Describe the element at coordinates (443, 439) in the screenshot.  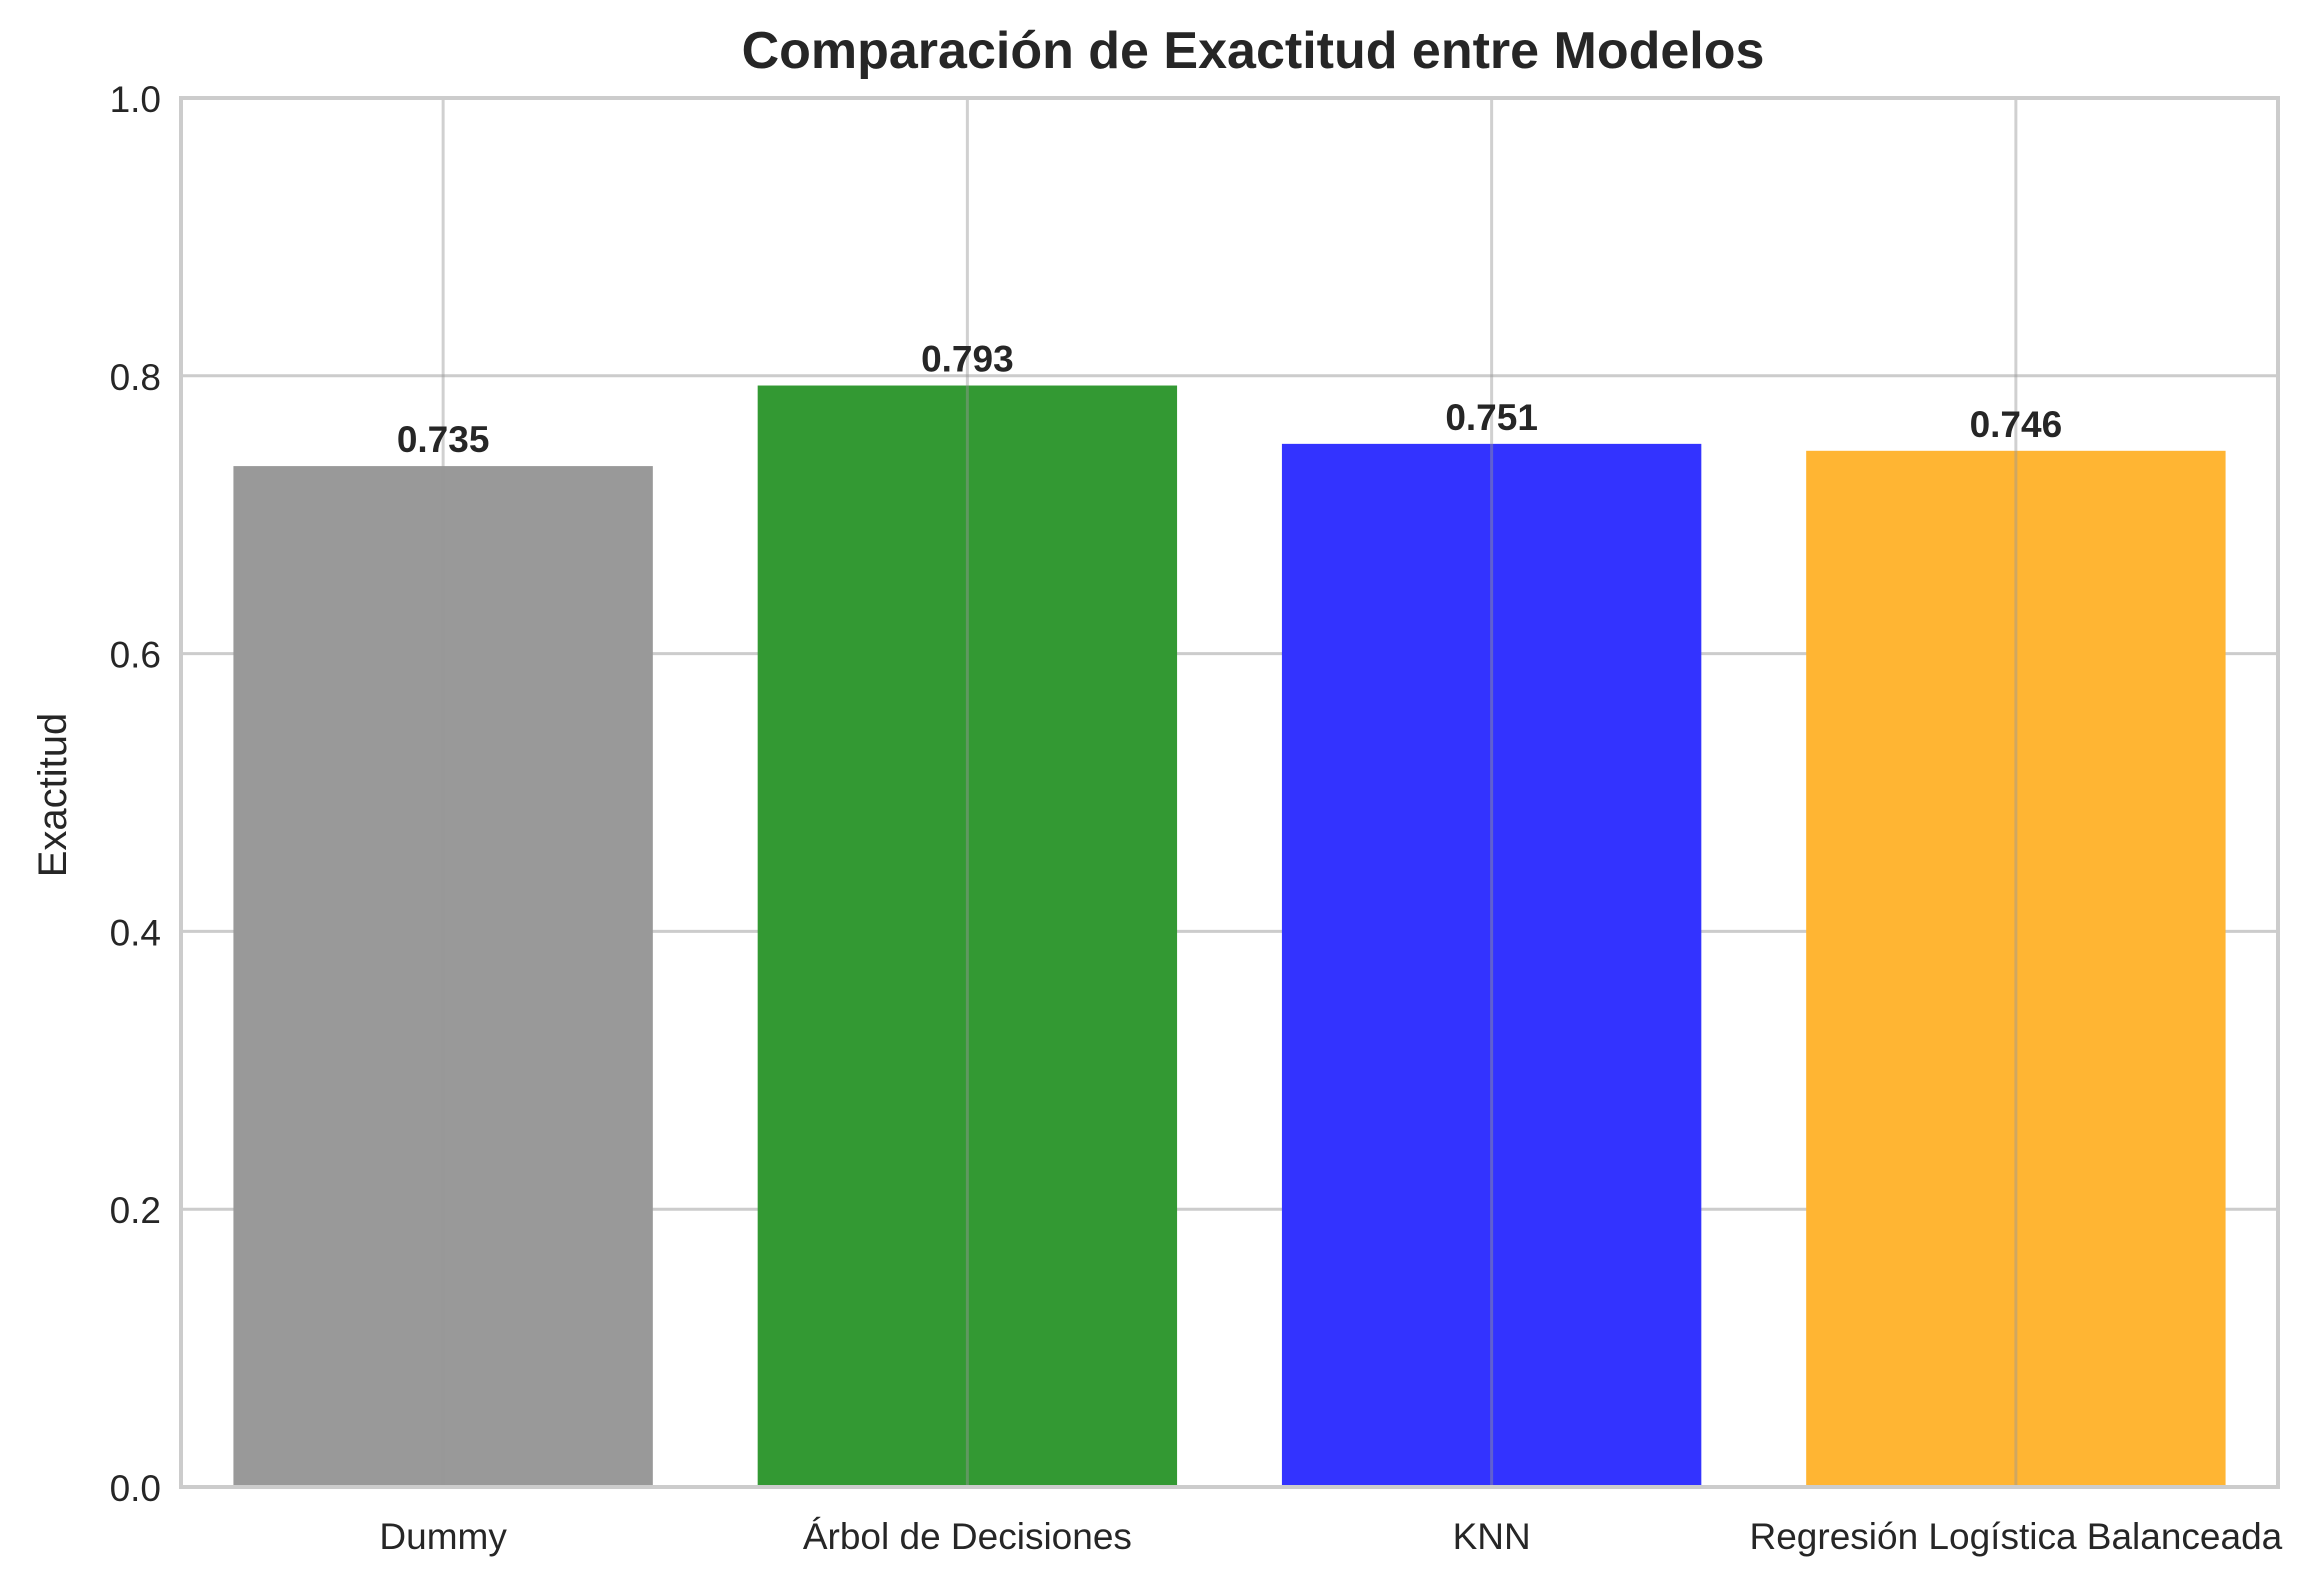
I see `bar-value-label: 0.735` at that location.